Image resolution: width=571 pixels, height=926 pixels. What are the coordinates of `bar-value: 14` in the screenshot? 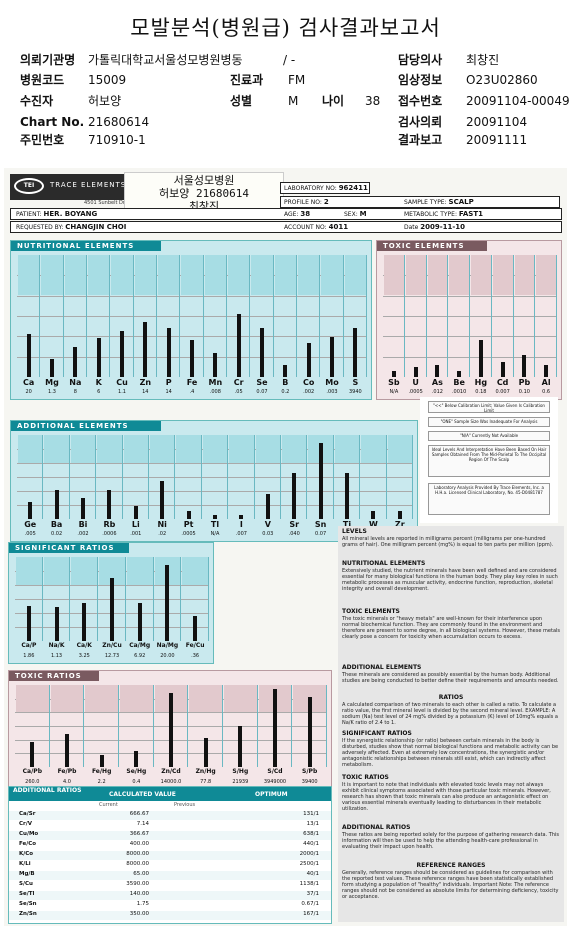 It's located at (145, 392).